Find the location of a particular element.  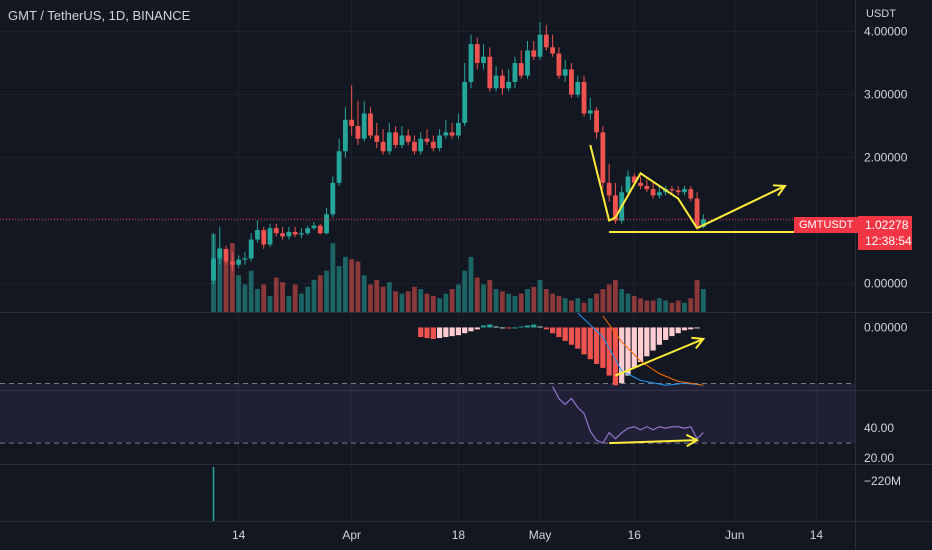

rsi-line is located at coordinates (628, 415).